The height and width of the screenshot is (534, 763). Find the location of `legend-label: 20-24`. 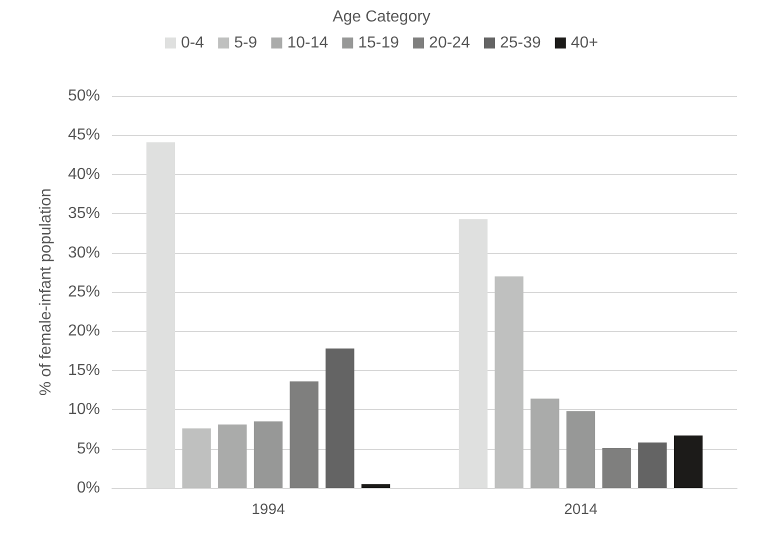

legend-label: 20-24 is located at coordinates (449, 43).